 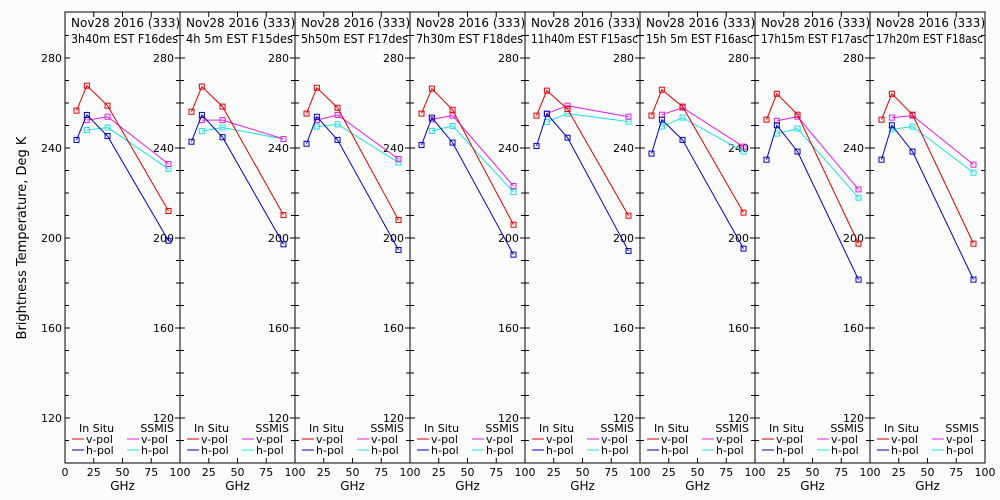 I want to click on series-line-ssmis-v, so click(x=357, y=137).